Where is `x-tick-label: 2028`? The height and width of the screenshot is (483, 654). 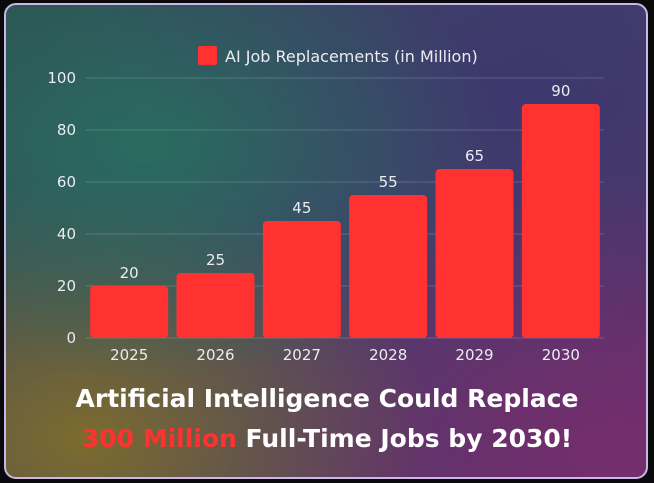
x-tick-label: 2028 is located at coordinates (388, 355).